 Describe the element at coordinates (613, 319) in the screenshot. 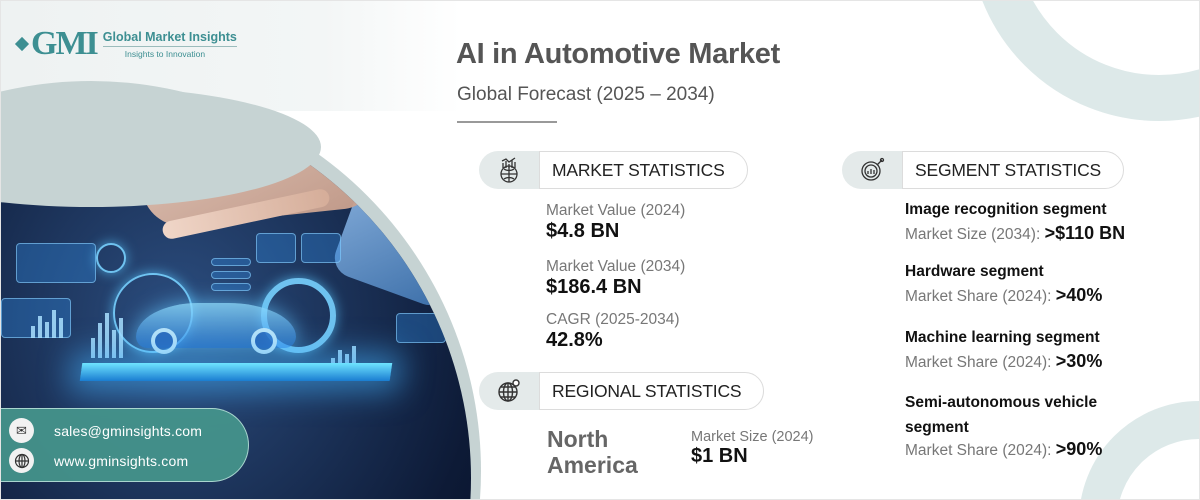

I see `stat-label: CAGR (2025-2034)` at that location.